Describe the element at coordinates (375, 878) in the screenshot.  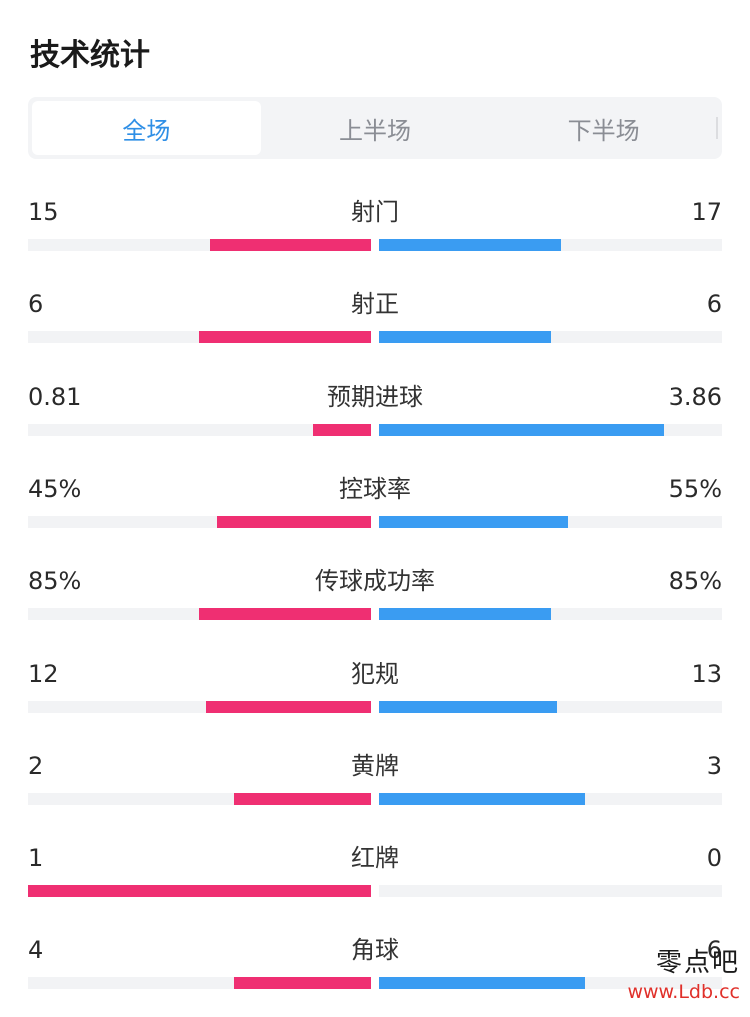
I see `stat-row: 1 红牌 0` at that location.